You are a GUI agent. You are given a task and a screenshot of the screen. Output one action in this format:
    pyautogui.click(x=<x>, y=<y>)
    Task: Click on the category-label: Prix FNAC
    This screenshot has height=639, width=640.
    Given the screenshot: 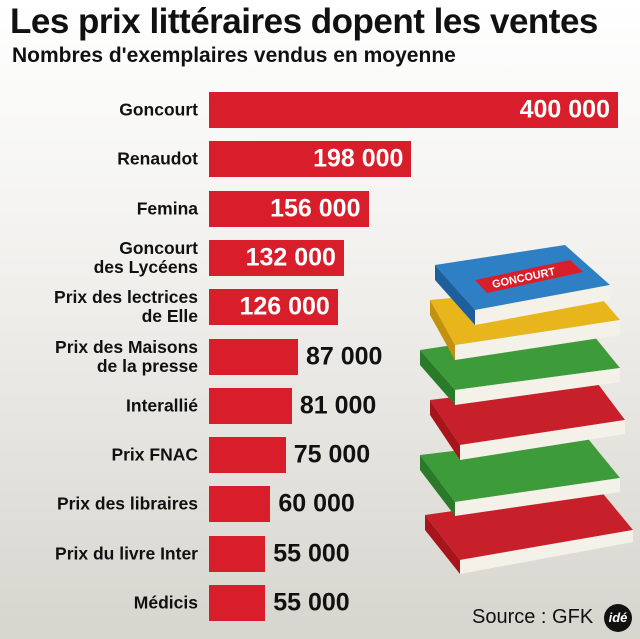 What is the action you would take?
    pyautogui.click(x=154, y=454)
    